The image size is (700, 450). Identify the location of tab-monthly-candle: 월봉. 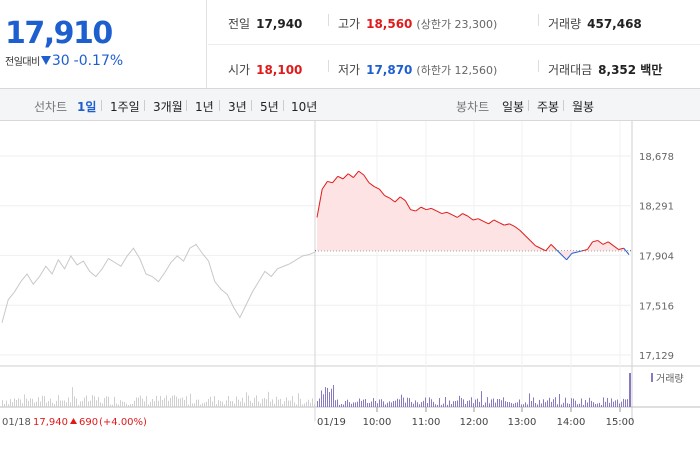
(583, 107).